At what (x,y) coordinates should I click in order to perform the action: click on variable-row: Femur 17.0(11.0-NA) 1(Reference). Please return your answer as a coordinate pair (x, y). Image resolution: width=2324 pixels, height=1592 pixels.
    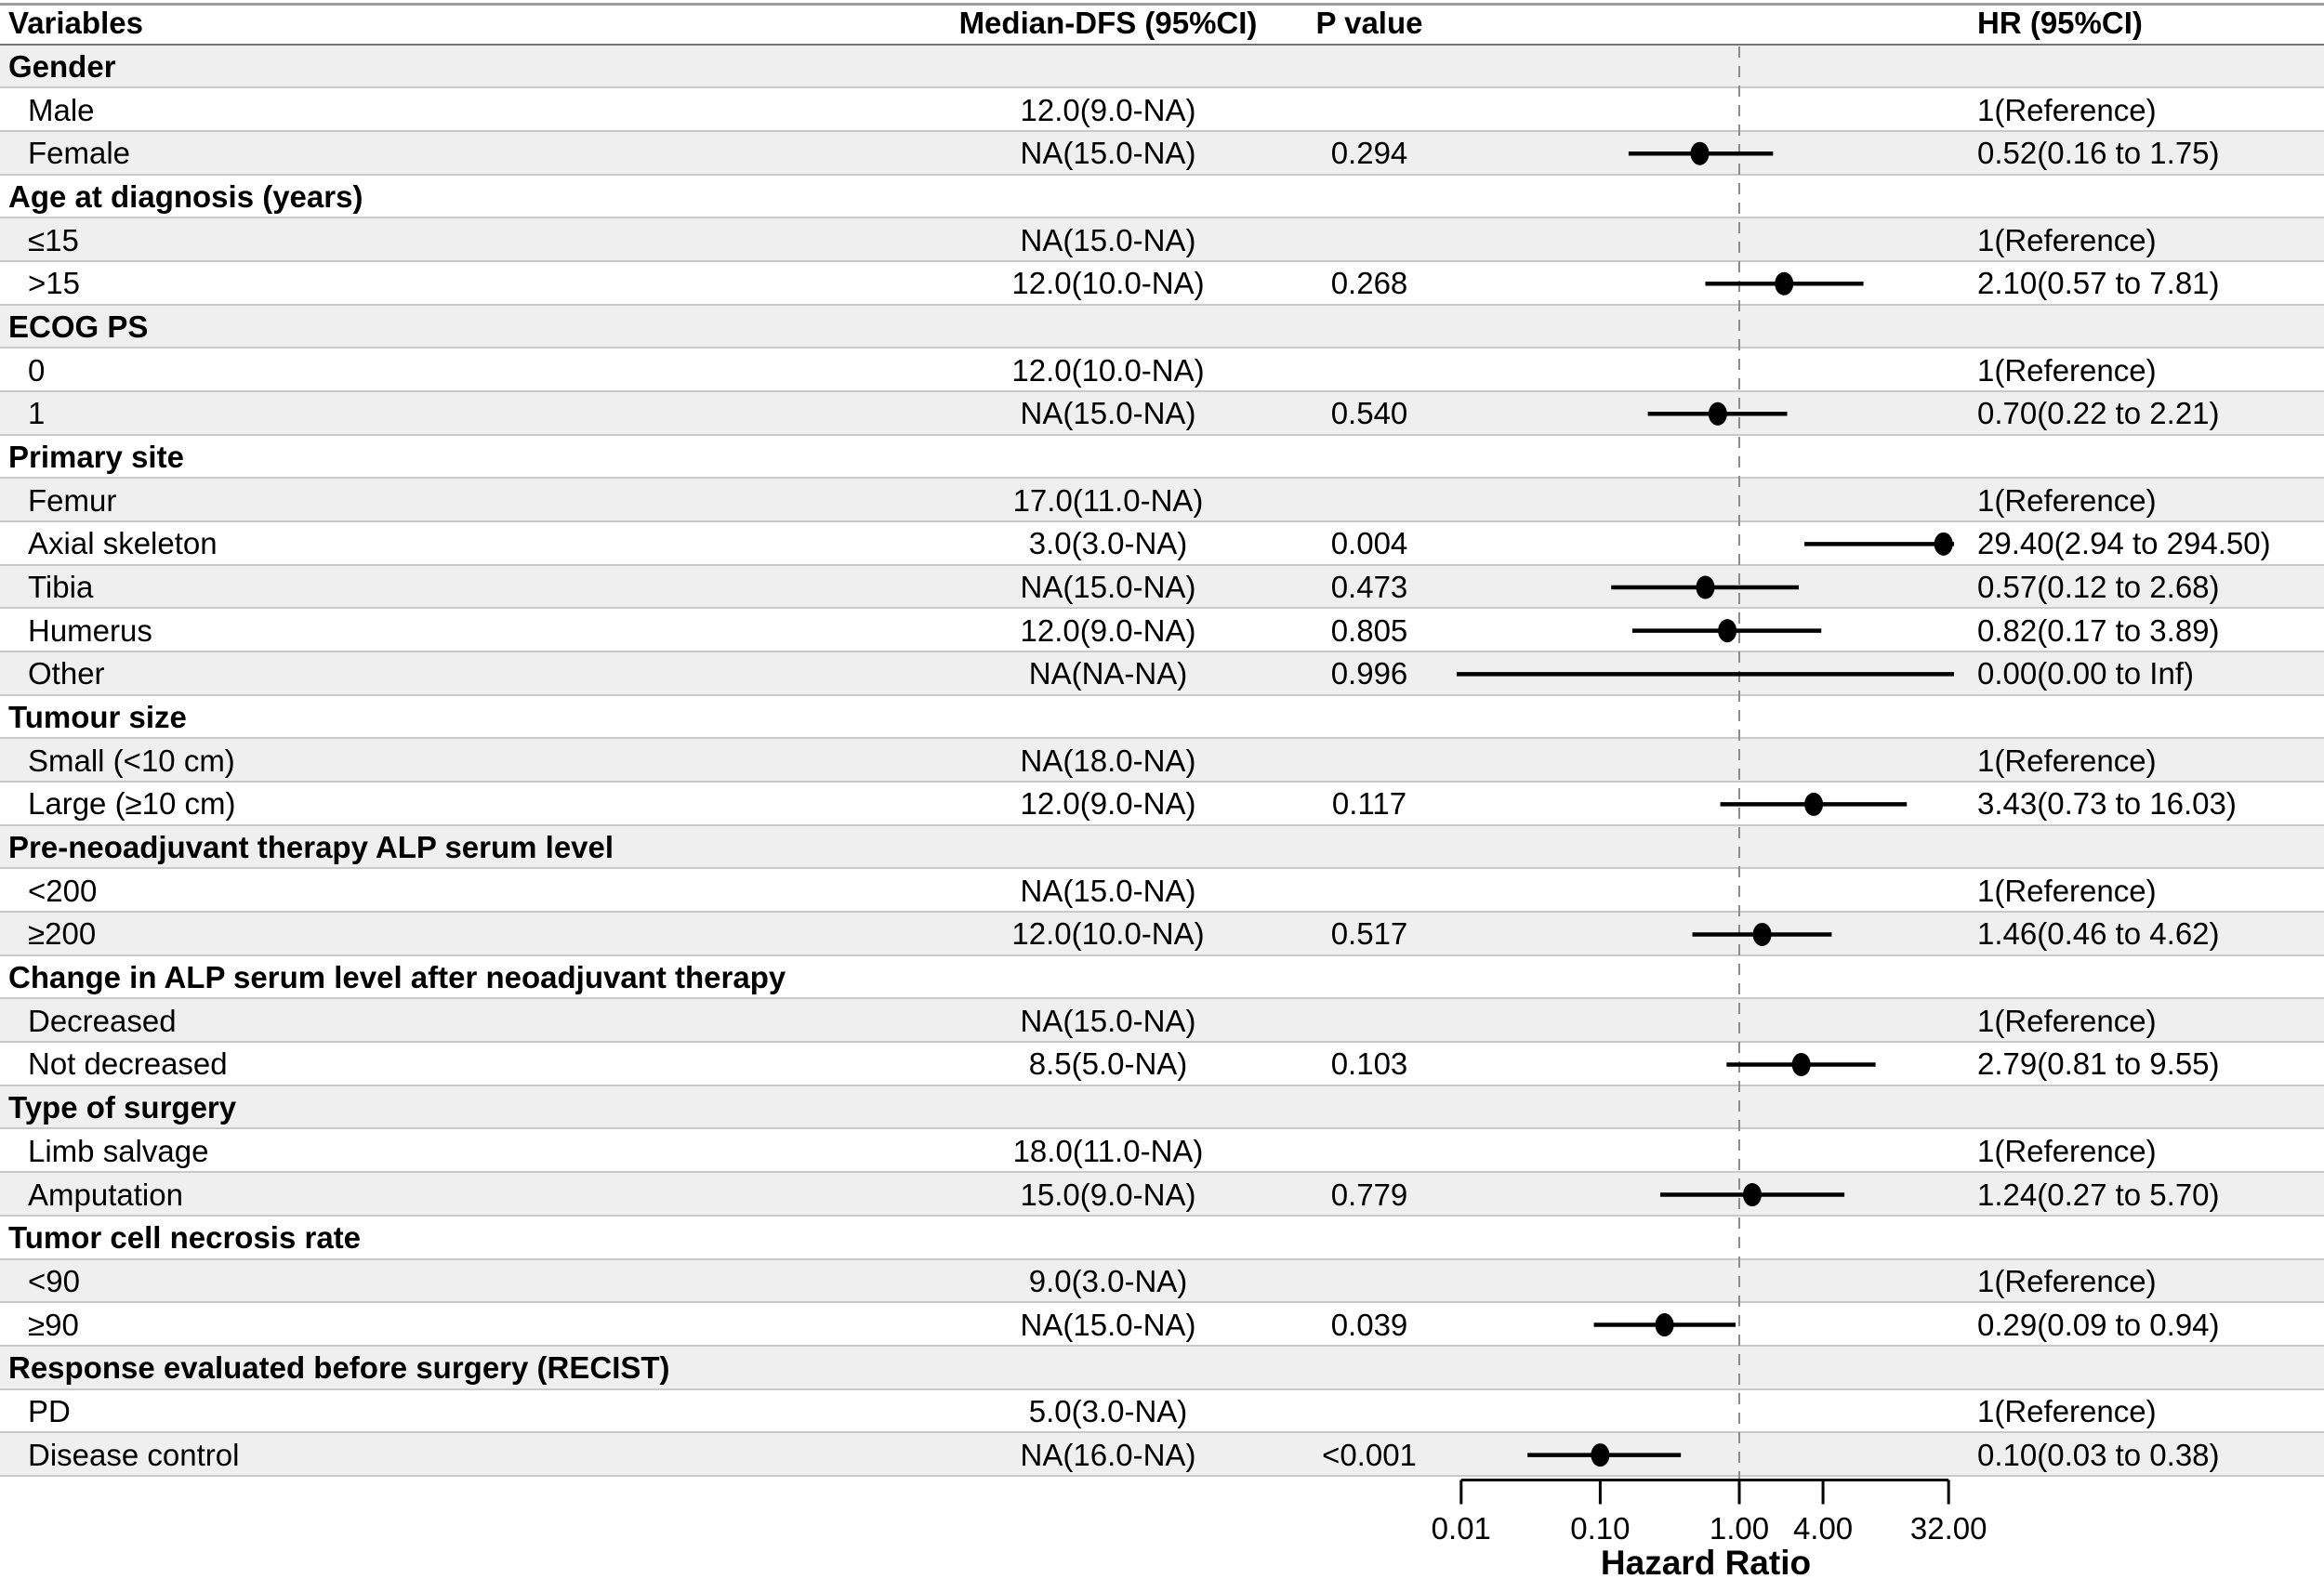
    Looking at the image, I should click on (1162, 500).